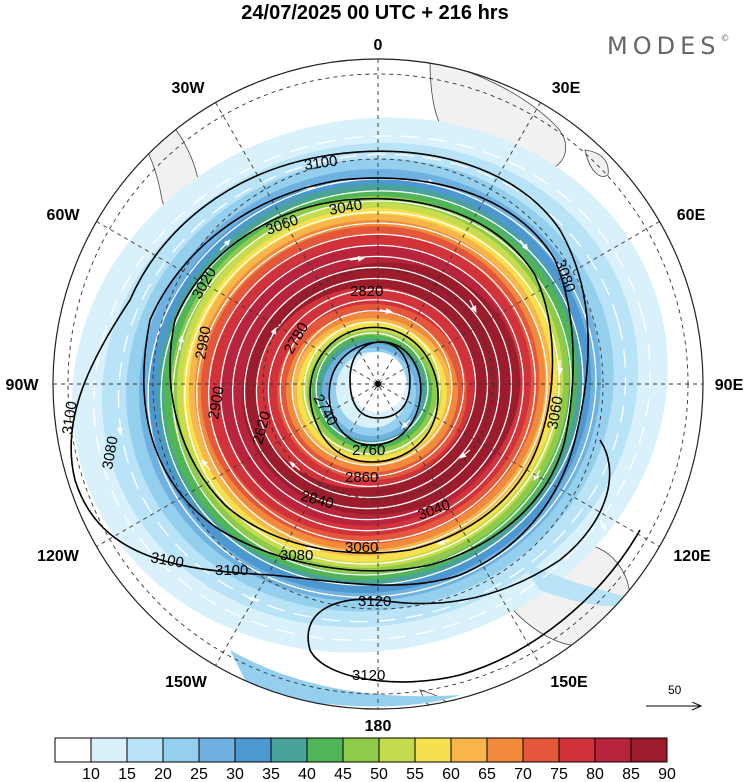 The height and width of the screenshot is (782, 750). What do you see at coordinates (58, 556) in the screenshot?
I see `lon-label-120w: 120W` at bounding box center [58, 556].